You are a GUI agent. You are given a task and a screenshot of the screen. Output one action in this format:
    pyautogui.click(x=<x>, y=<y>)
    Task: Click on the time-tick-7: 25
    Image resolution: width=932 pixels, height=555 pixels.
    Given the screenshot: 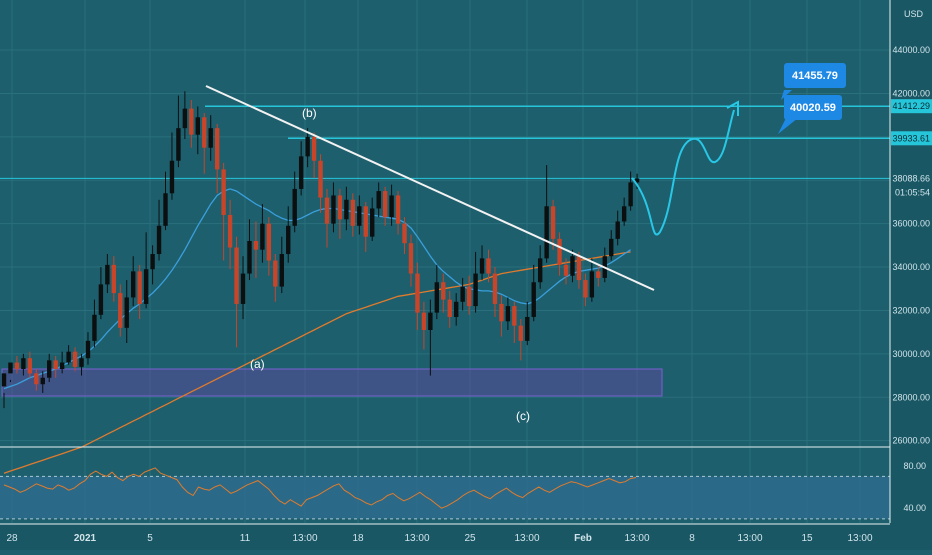 What is the action you would take?
    pyautogui.click(x=470, y=538)
    